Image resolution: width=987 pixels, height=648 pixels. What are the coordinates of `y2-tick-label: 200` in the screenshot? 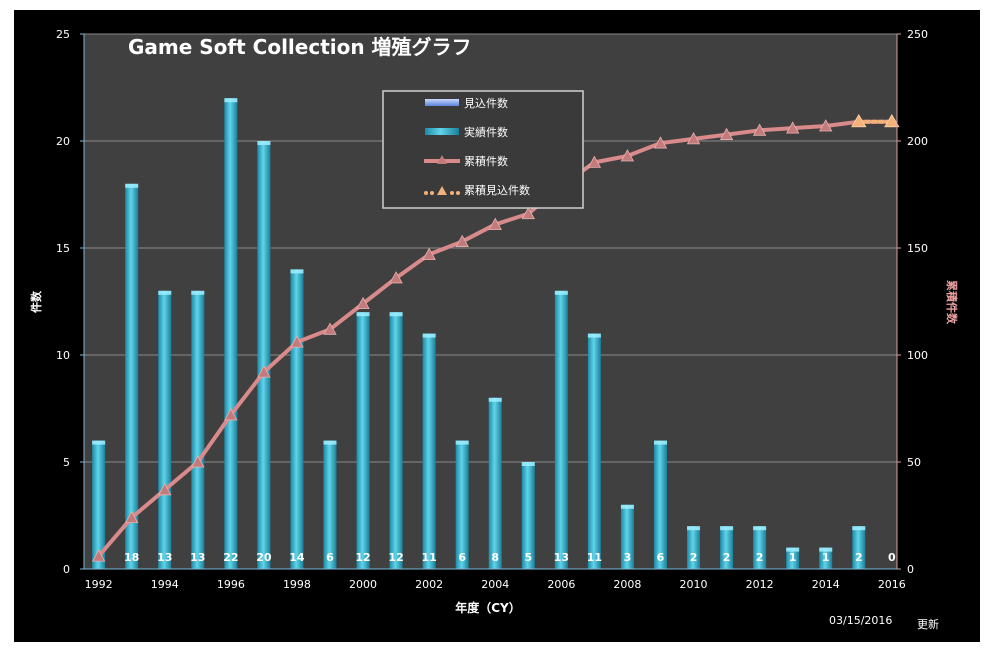 It's located at (917, 141).